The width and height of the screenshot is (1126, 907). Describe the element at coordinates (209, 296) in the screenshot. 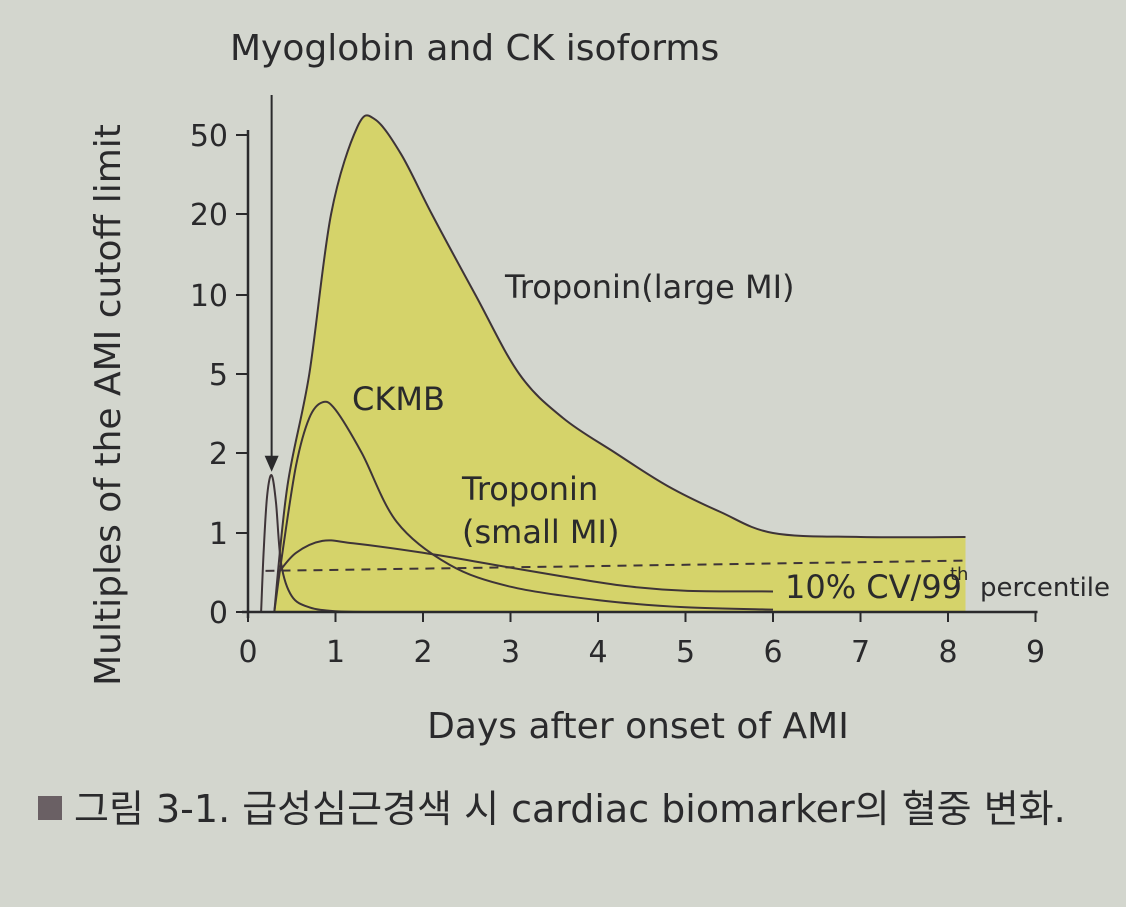

I see `y-tick-label: 10` at that location.